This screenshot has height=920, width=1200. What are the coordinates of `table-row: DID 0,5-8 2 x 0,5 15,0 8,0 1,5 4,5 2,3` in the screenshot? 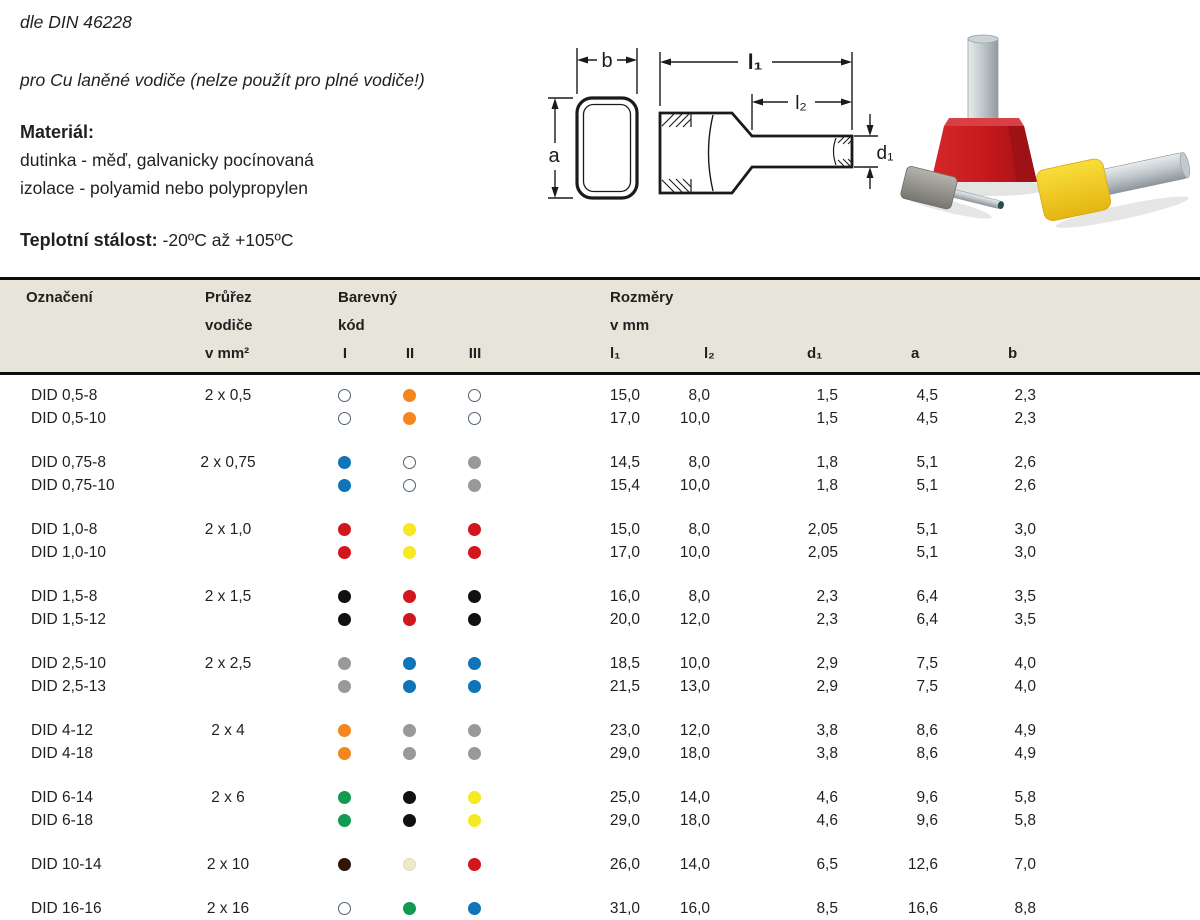 It's located at (600, 395).